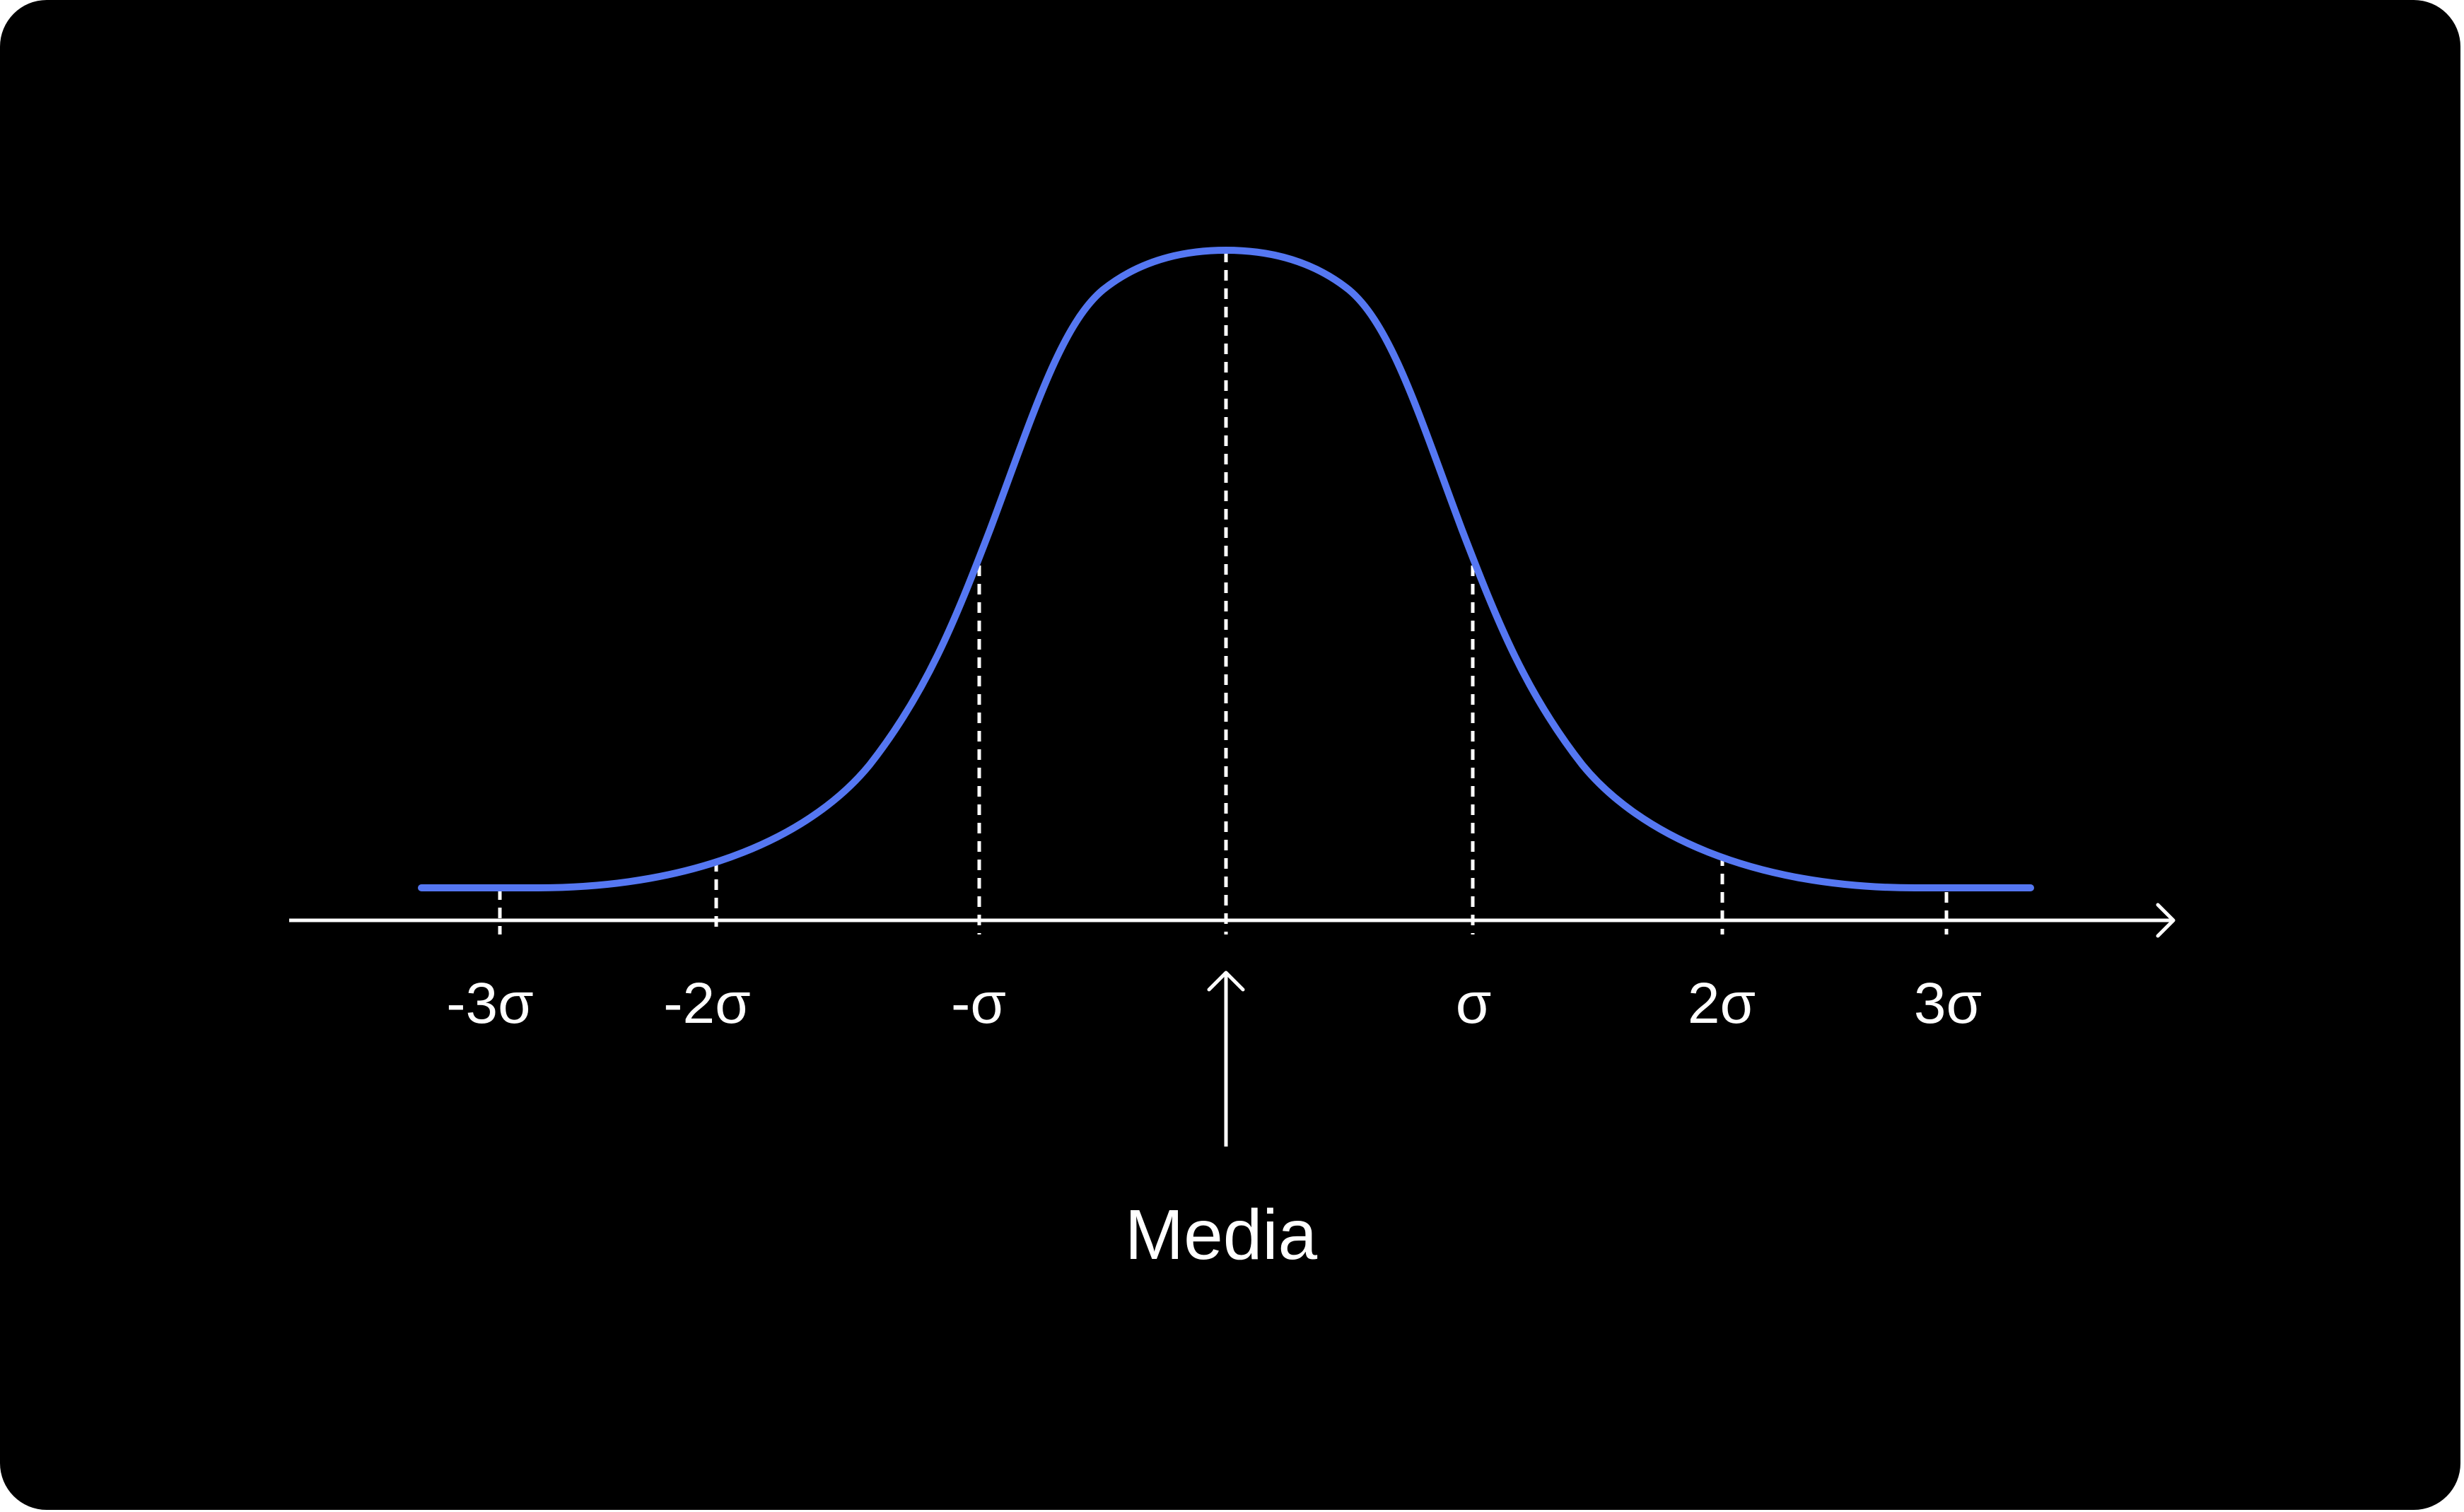 Image resolution: width=2464 pixels, height=1512 pixels. I want to click on tick-label-plus-2sigma: 2σ, so click(1722, 1003).